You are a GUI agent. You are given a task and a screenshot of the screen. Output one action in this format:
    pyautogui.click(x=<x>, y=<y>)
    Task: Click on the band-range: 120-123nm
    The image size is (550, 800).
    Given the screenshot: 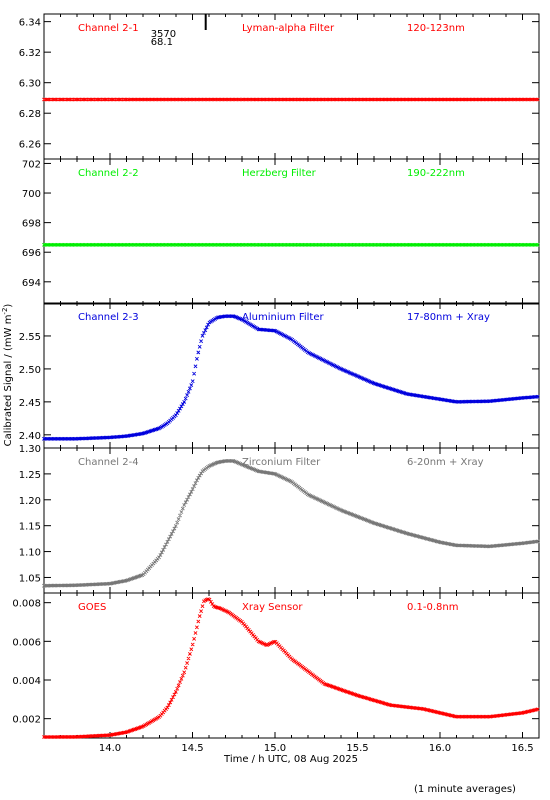 What is the action you would take?
    pyautogui.click(x=436, y=28)
    